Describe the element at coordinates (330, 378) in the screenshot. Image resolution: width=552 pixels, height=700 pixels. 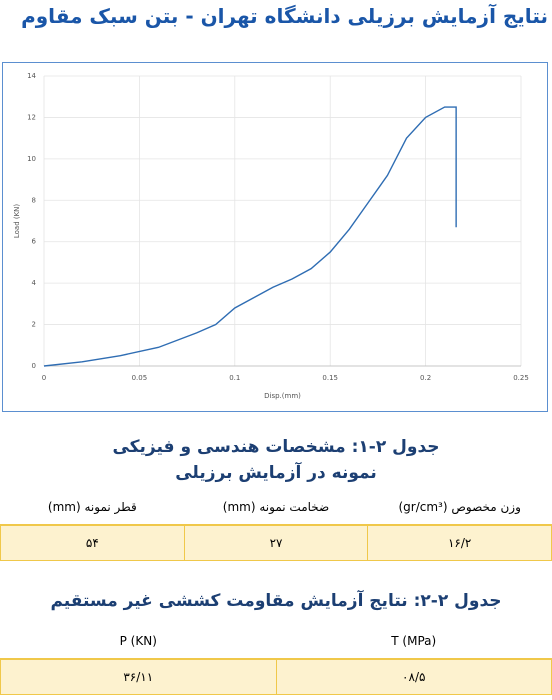
I see `x-tick-label: 0.15` at that location.